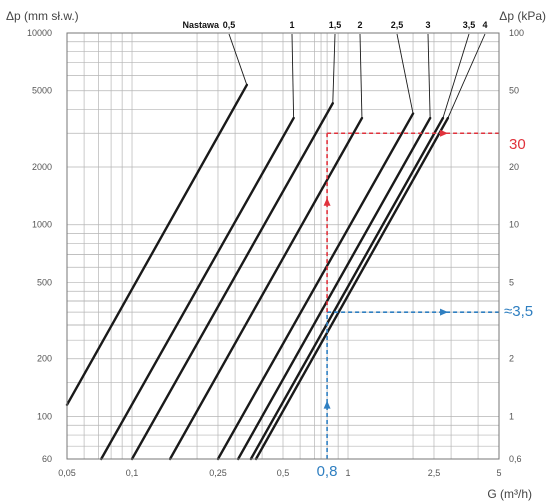  What do you see at coordinates (132, 473) in the screenshot?
I see `x-tick-label: 0,1` at bounding box center [132, 473].